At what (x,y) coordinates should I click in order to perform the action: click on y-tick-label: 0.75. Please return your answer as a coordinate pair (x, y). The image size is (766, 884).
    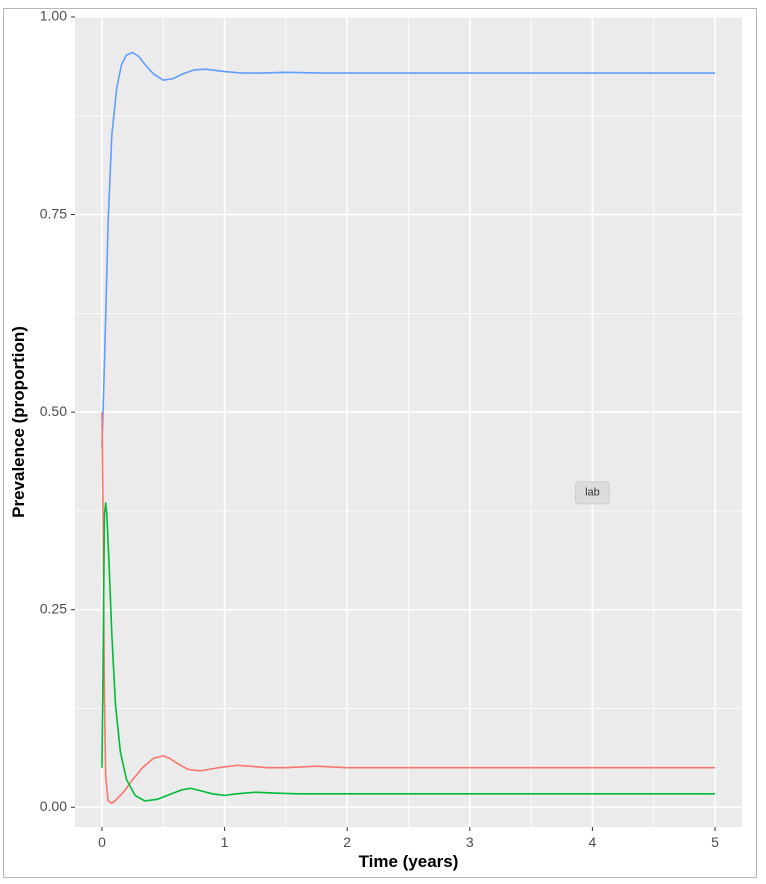
    Looking at the image, I should click on (53, 213).